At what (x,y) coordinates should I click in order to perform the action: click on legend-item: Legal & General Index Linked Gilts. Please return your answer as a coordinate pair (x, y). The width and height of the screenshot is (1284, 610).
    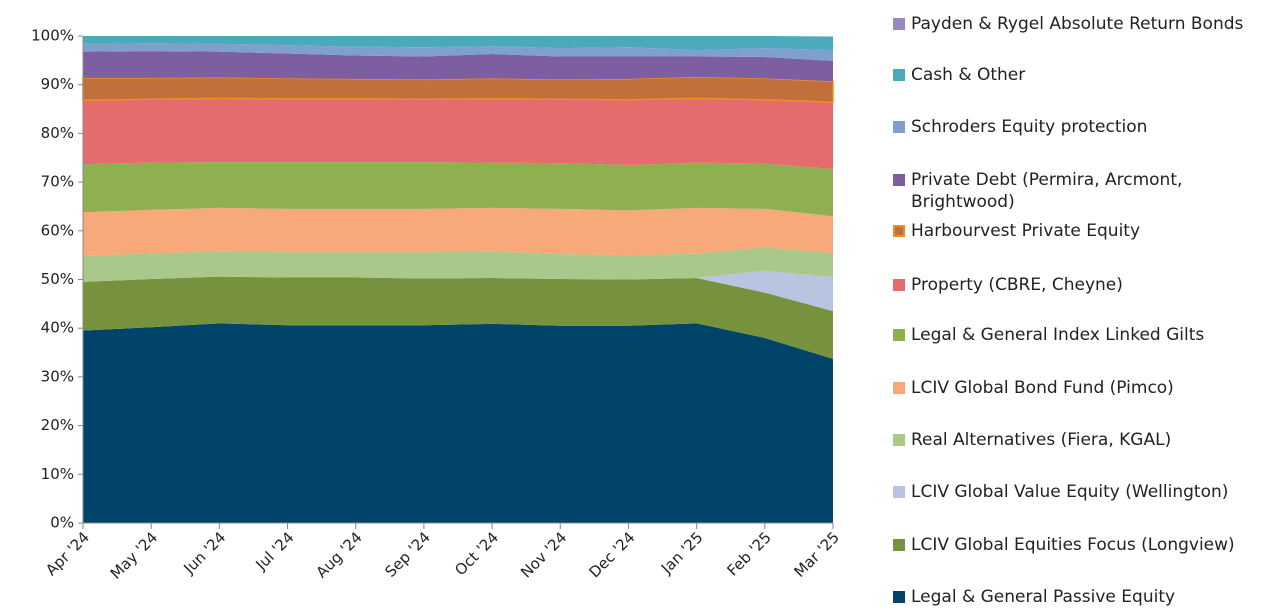
    Looking at the image, I should click on (1085, 335).